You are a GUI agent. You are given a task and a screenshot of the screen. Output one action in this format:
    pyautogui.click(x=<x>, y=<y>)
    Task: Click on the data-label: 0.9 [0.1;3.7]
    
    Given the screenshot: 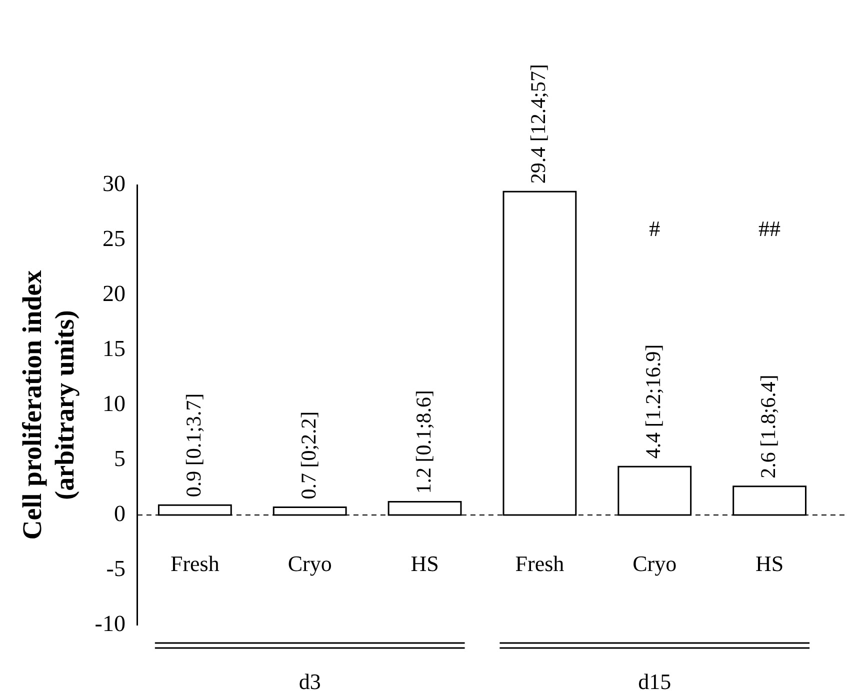 What is the action you would take?
    pyautogui.click(x=193, y=445)
    